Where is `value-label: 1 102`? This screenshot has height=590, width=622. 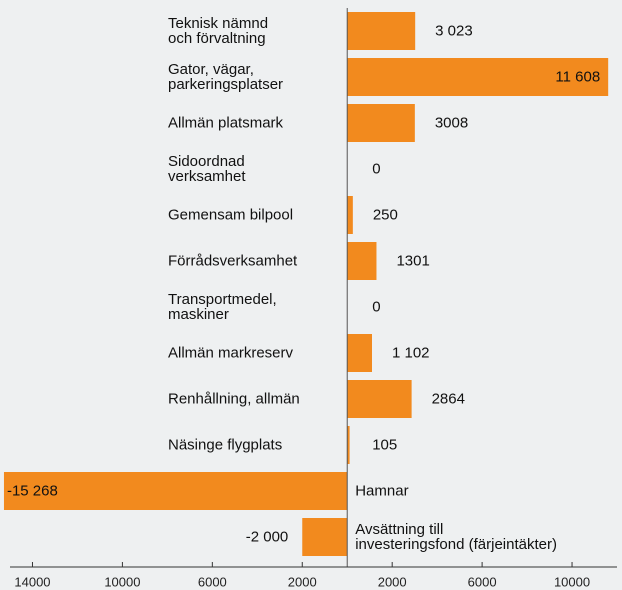 value-label: 1 102 is located at coordinates (410, 353).